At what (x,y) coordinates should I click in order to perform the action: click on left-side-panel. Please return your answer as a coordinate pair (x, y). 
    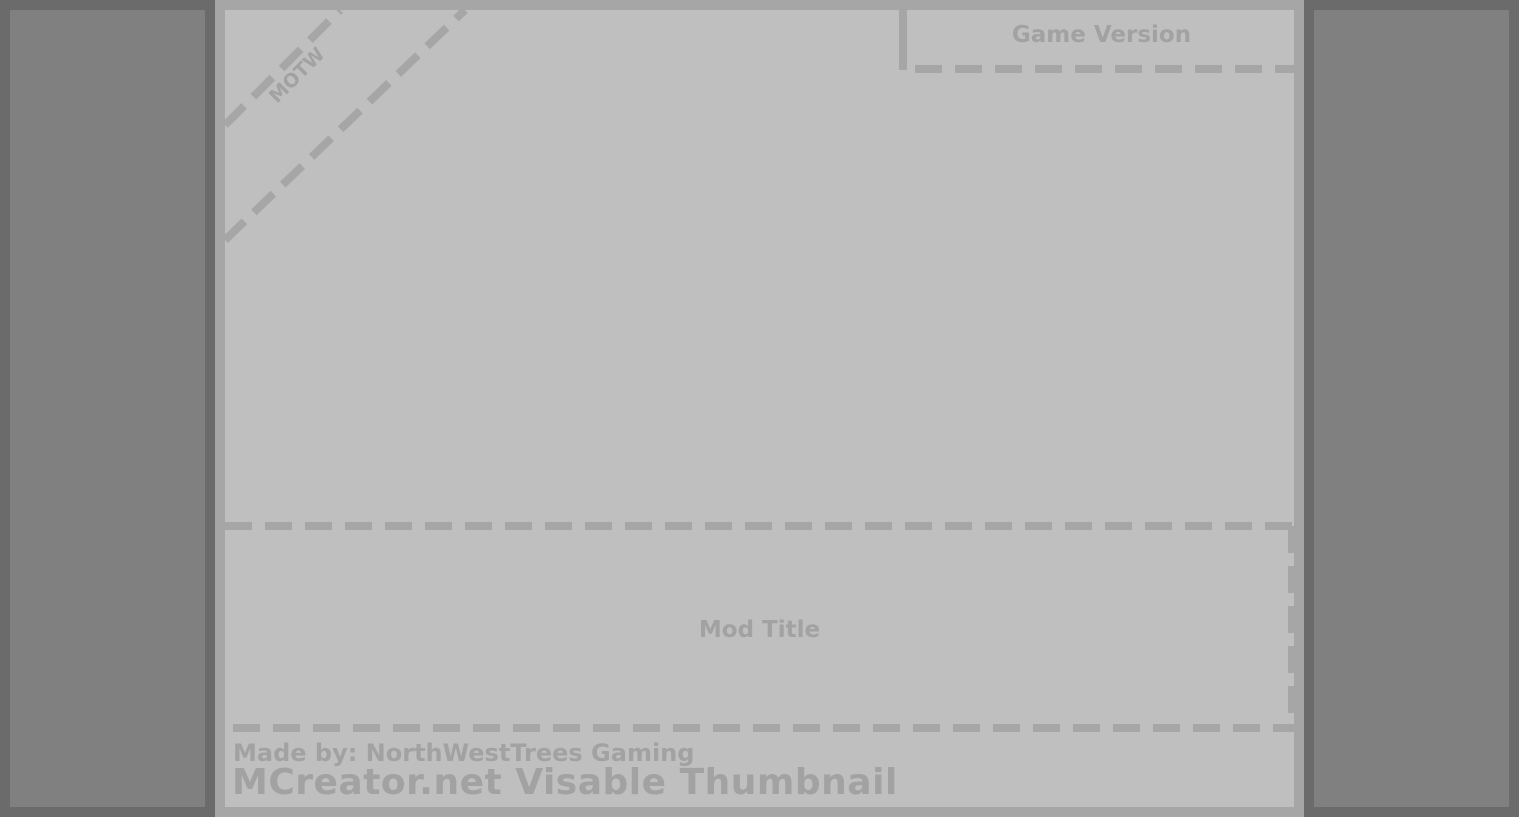
    Looking at the image, I should click on (107, 408).